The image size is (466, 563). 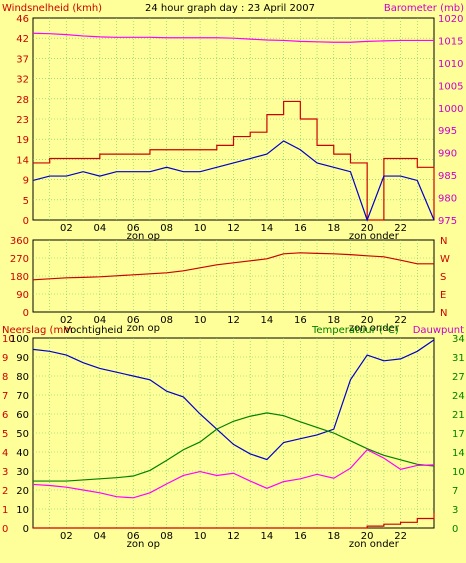 I want to click on rain-tick-label: 5, so click(x=5, y=434).